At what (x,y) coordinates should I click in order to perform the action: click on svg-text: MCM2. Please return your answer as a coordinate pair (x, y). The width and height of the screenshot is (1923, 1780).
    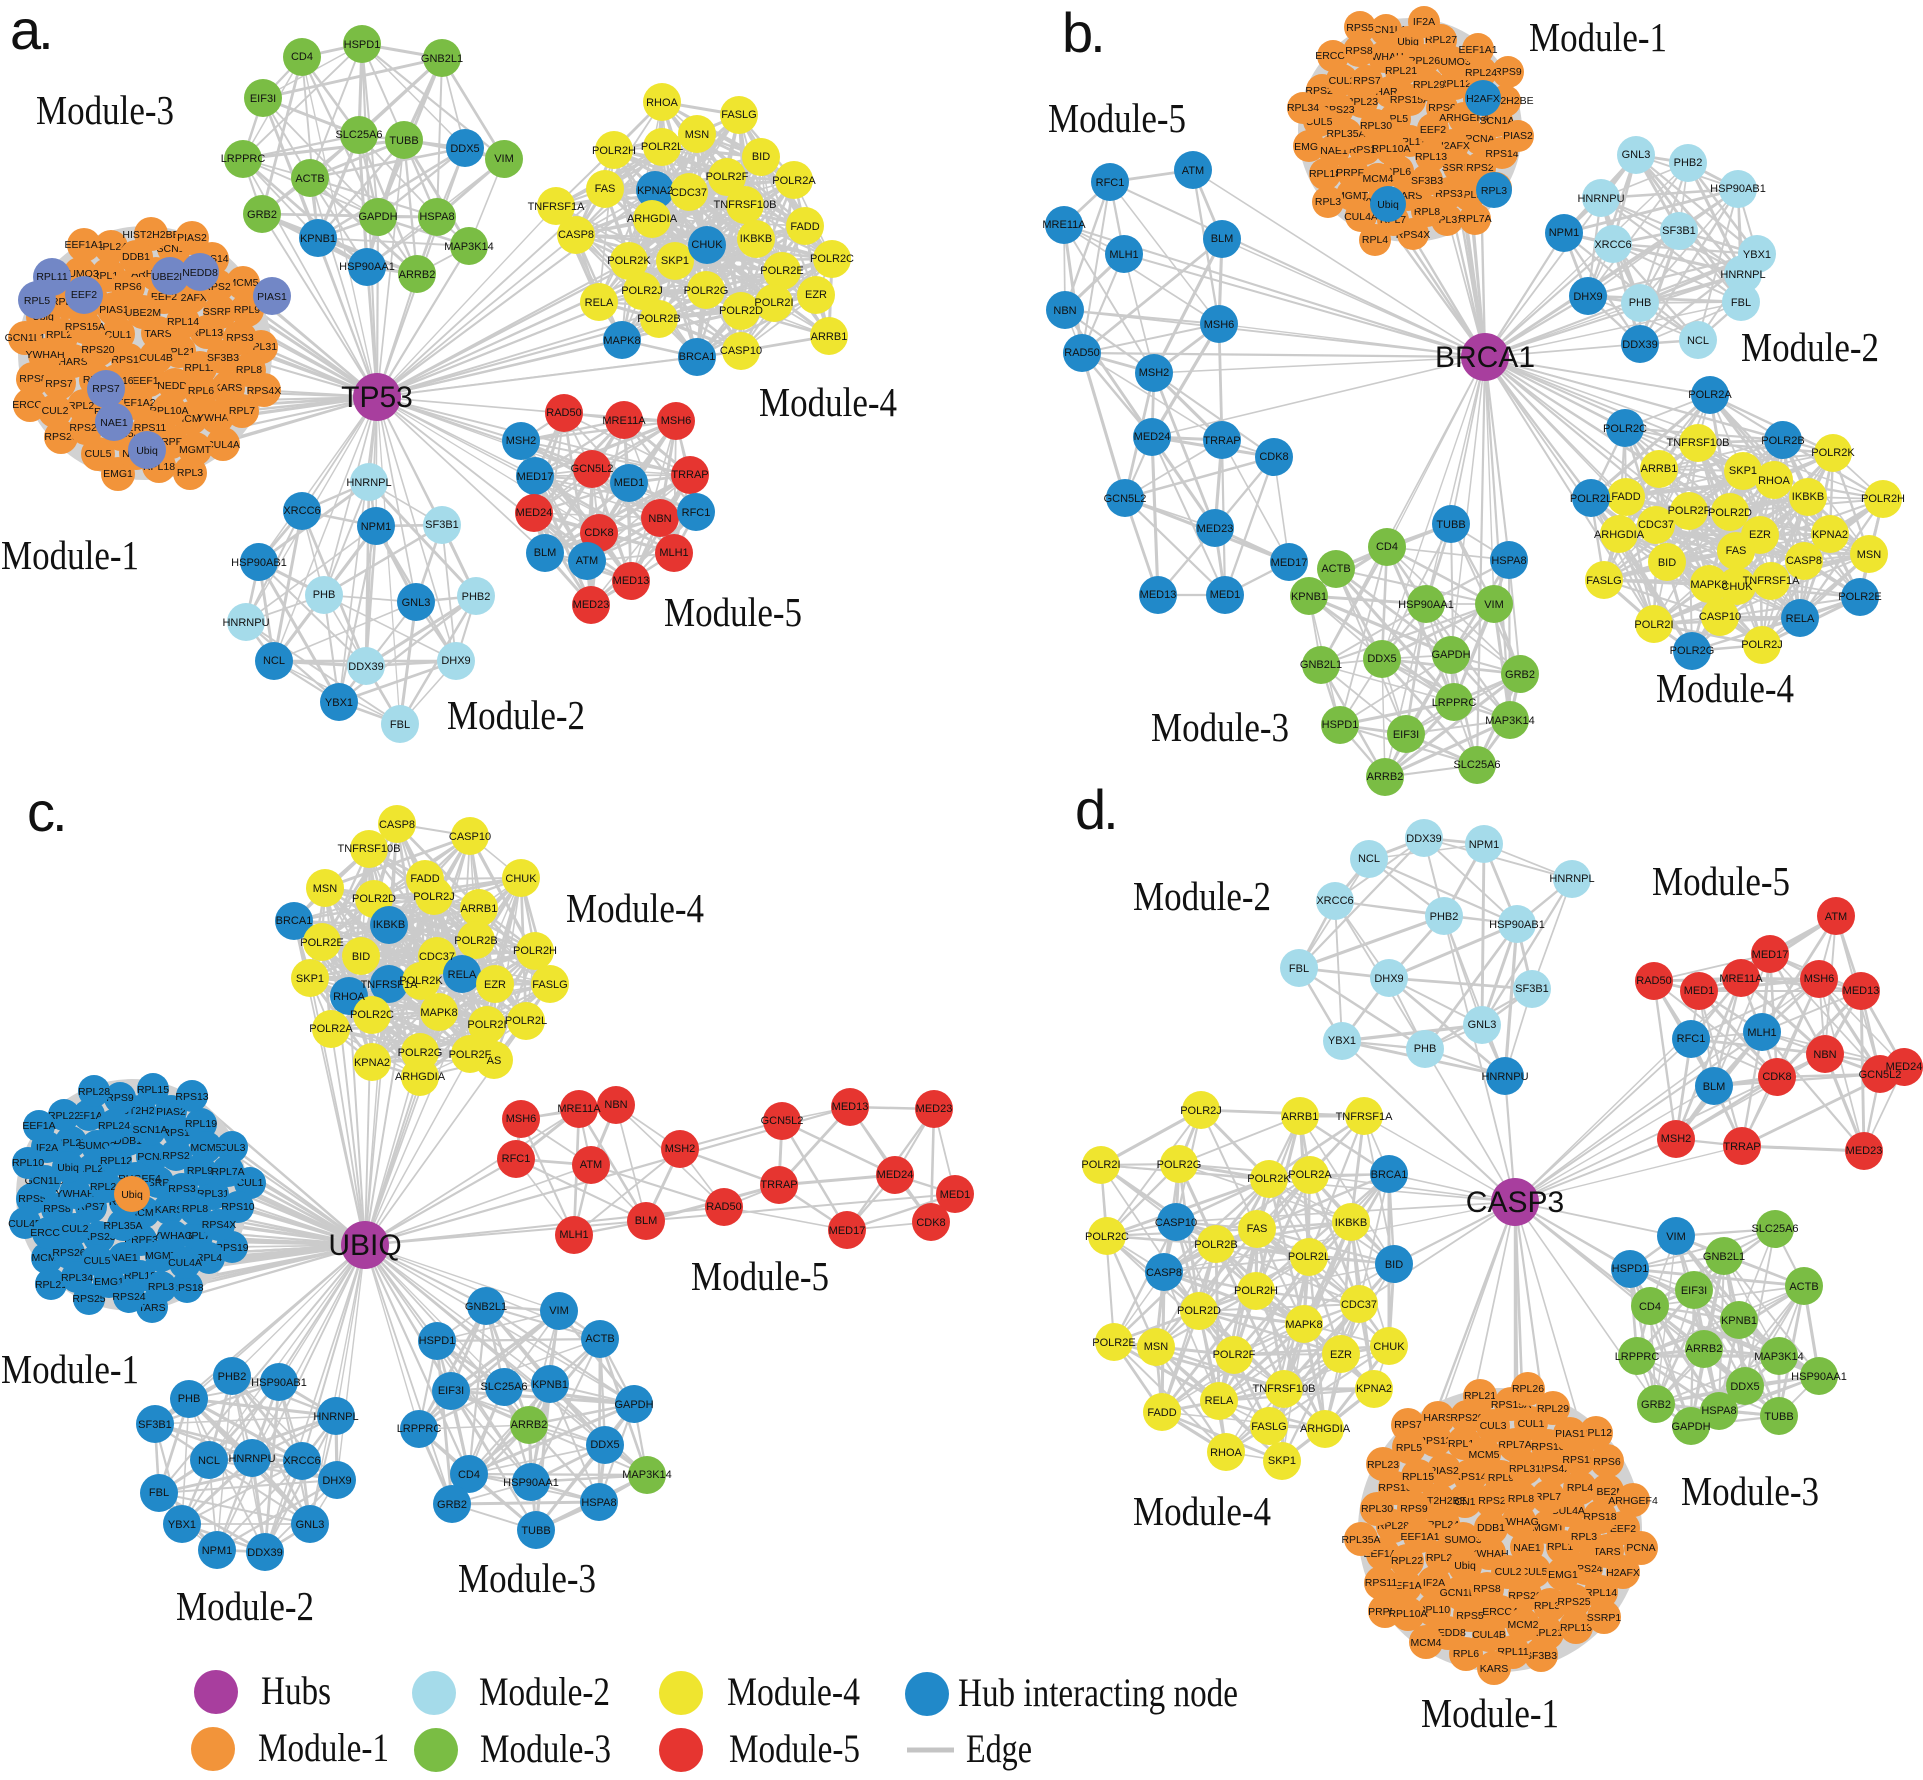
    Looking at the image, I should click on (1523, 1625).